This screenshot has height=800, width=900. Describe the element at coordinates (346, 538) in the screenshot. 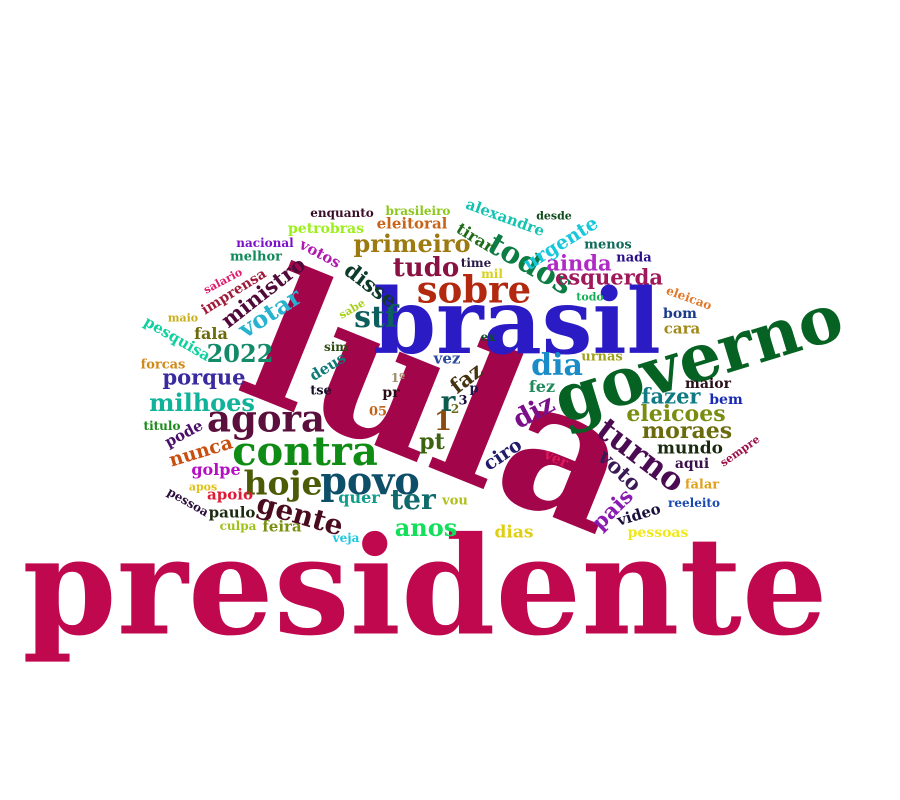

I see `word-veja: veja` at that location.